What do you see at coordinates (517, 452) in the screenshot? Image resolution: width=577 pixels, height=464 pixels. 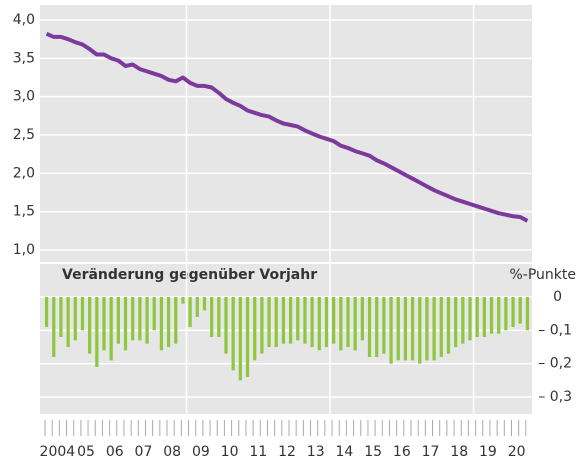 I see `x-tick-label: 20` at bounding box center [517, 452].